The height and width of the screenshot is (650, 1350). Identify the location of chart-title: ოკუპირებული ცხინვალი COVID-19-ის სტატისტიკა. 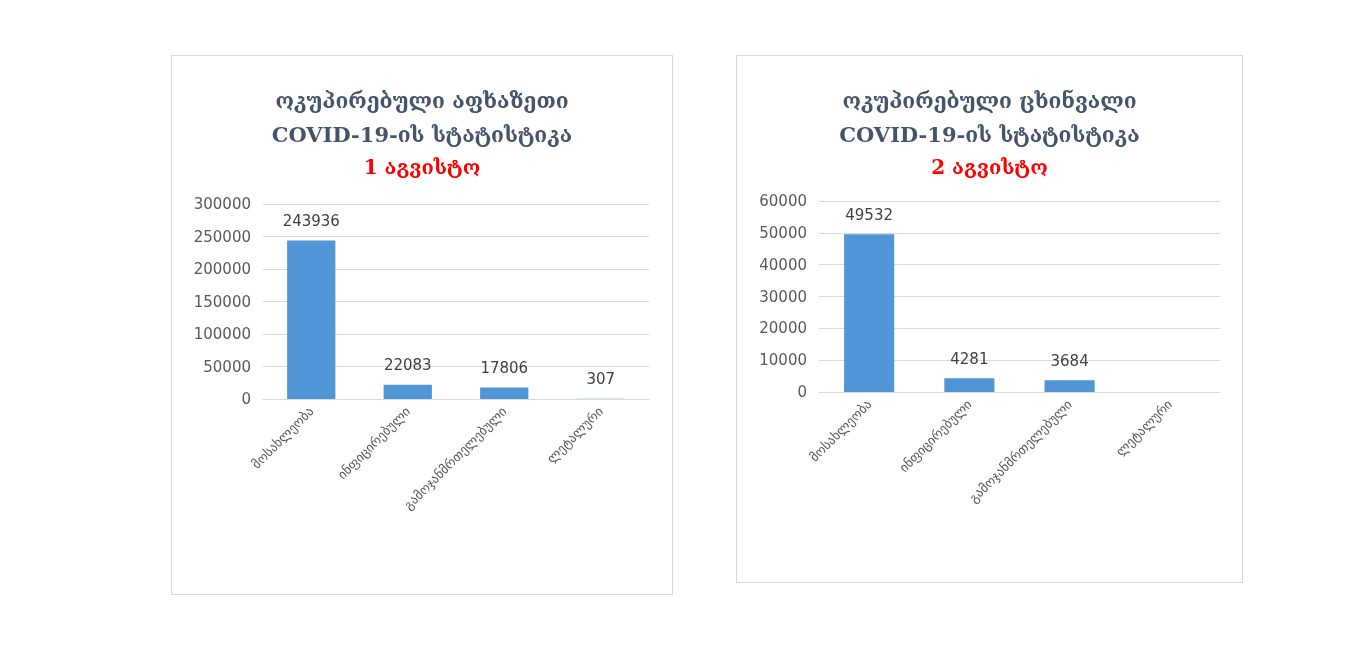
(989, 117).